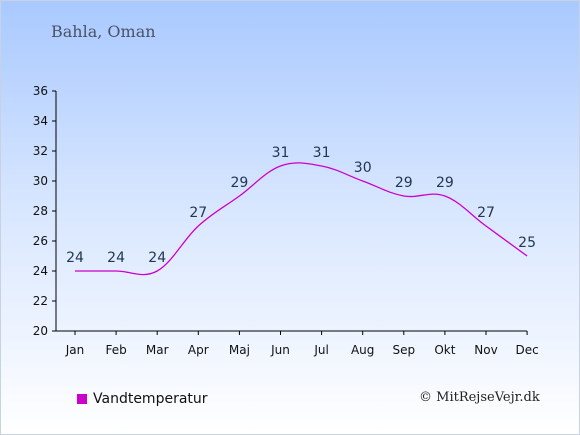  Describe the element at coordinates (40, 211) in the screenshot. I see `y-tick-label: 28` at that location.